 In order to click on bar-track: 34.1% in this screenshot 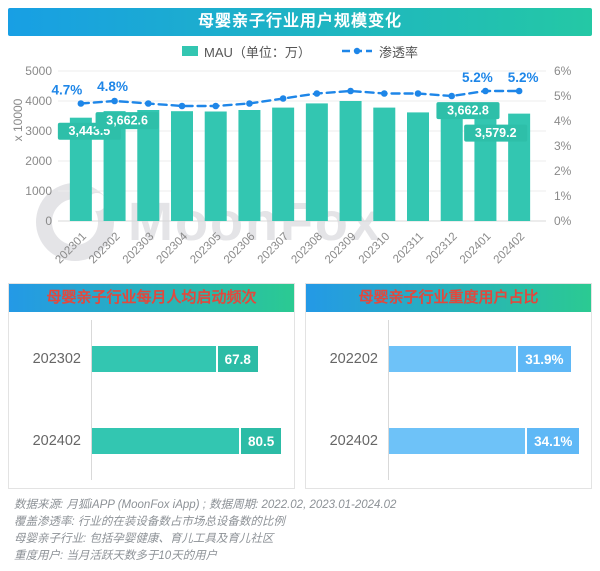, I will do `click(484, 441)`.